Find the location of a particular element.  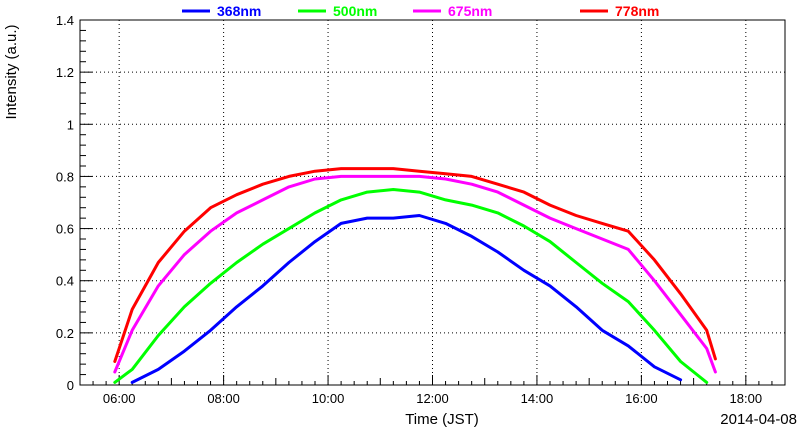

y-tick-label: 0.8 is located at coordinates (65, 176).